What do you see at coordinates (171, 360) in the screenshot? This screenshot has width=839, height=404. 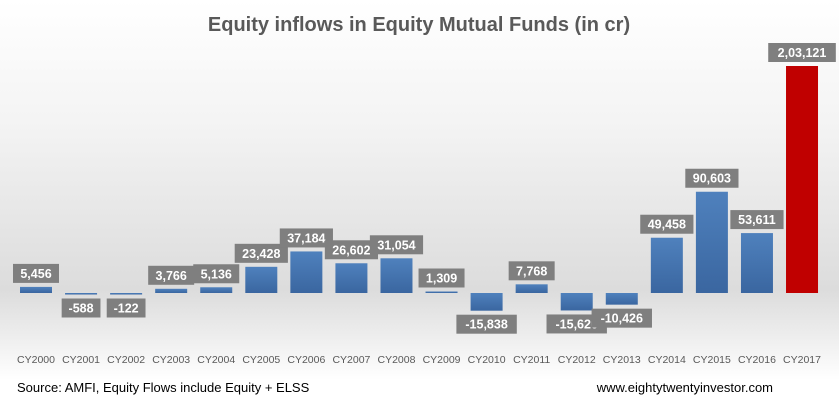 I see `category-label: CY2003` at bounding box center [171, 360].